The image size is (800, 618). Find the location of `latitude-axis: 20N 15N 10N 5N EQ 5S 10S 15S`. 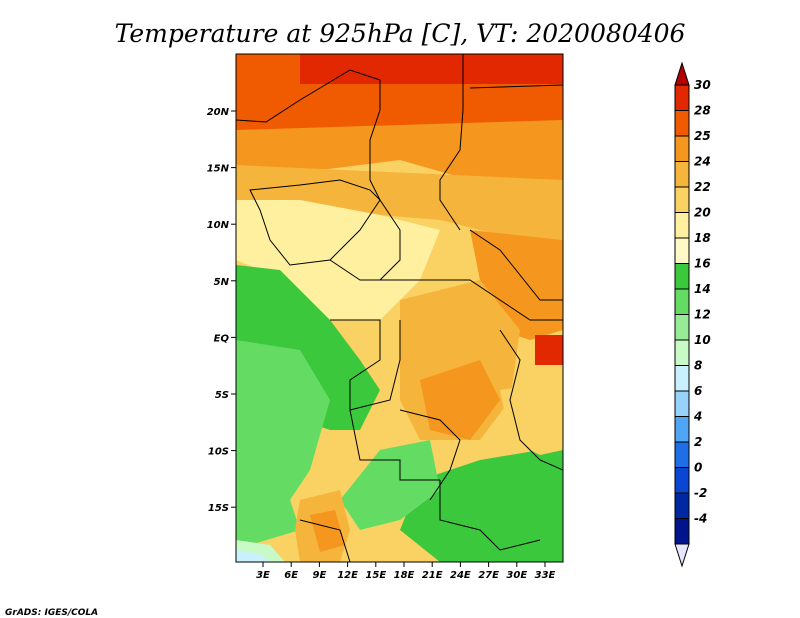

latitude-axis: 20N 15N 10N 5N EQ 5S 10S 15S is located at coordinates (221, 310).